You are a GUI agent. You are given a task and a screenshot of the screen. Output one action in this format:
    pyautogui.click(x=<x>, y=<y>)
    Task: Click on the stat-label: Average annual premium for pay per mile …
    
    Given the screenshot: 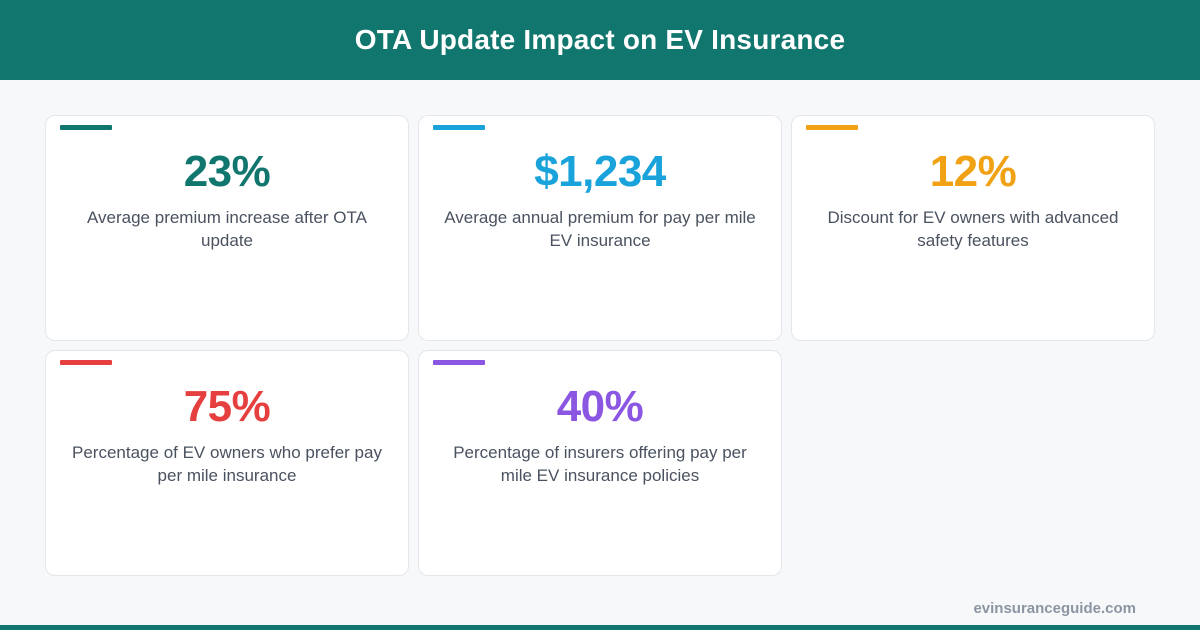 What is the action you would take?
    pyautogui.click(x=600, y=229)
    